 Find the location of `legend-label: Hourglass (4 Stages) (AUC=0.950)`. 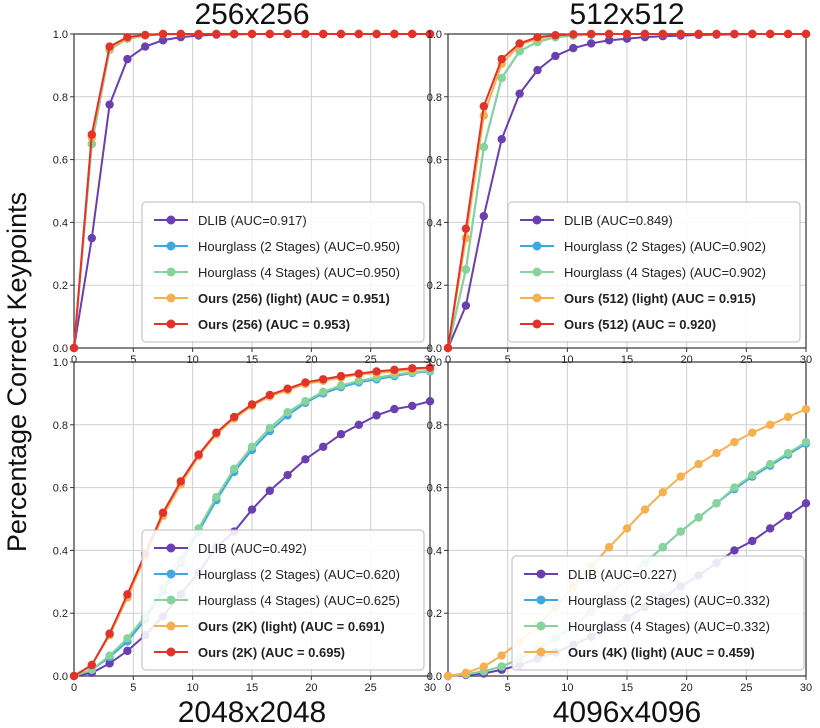

legend-label: Hourglass (4 Stages) (AUC=0.950) is located at coordinates (299, 272).